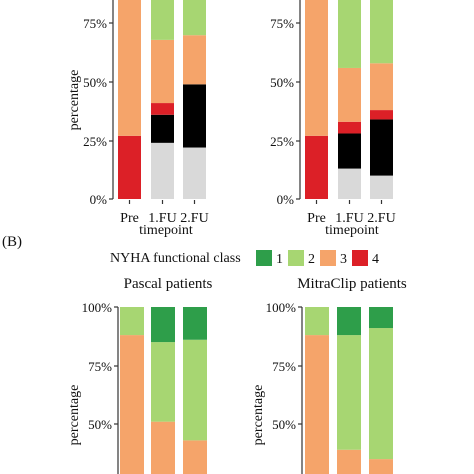 This screenshot has width=474, height=474. I want to click on panel4-ylabel: percentage, so click(258, 415).